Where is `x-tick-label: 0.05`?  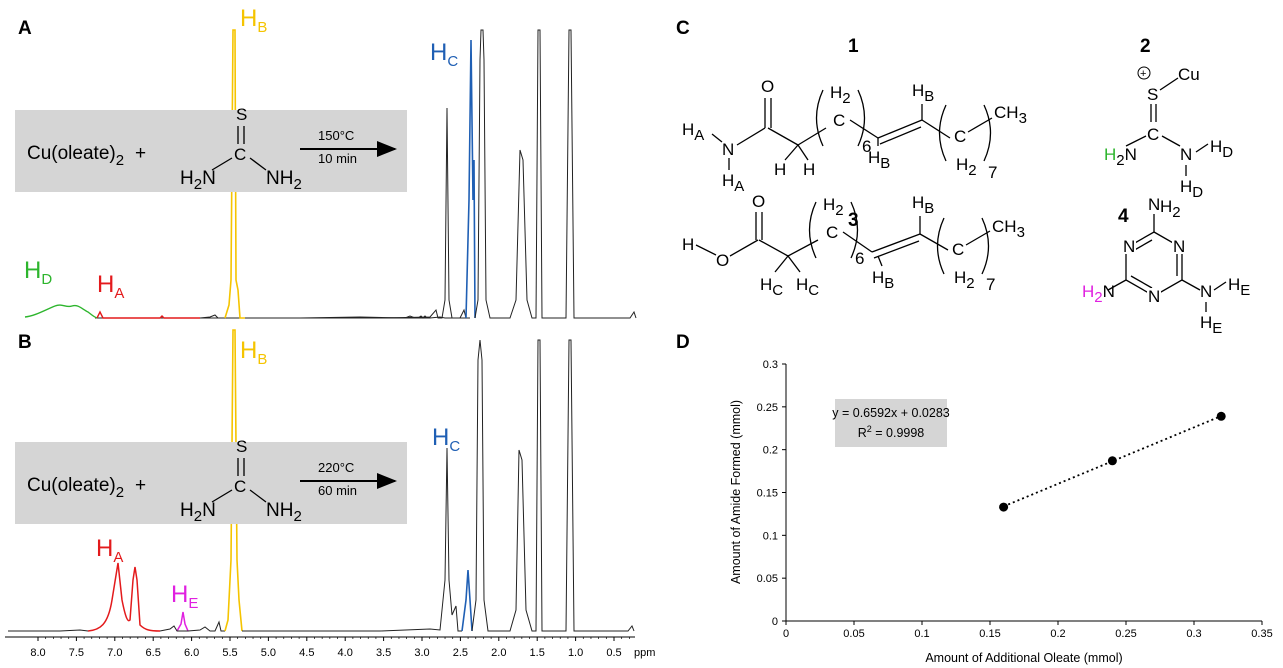
x-tick-label: 0.05 is located at coordinates (853, 634).